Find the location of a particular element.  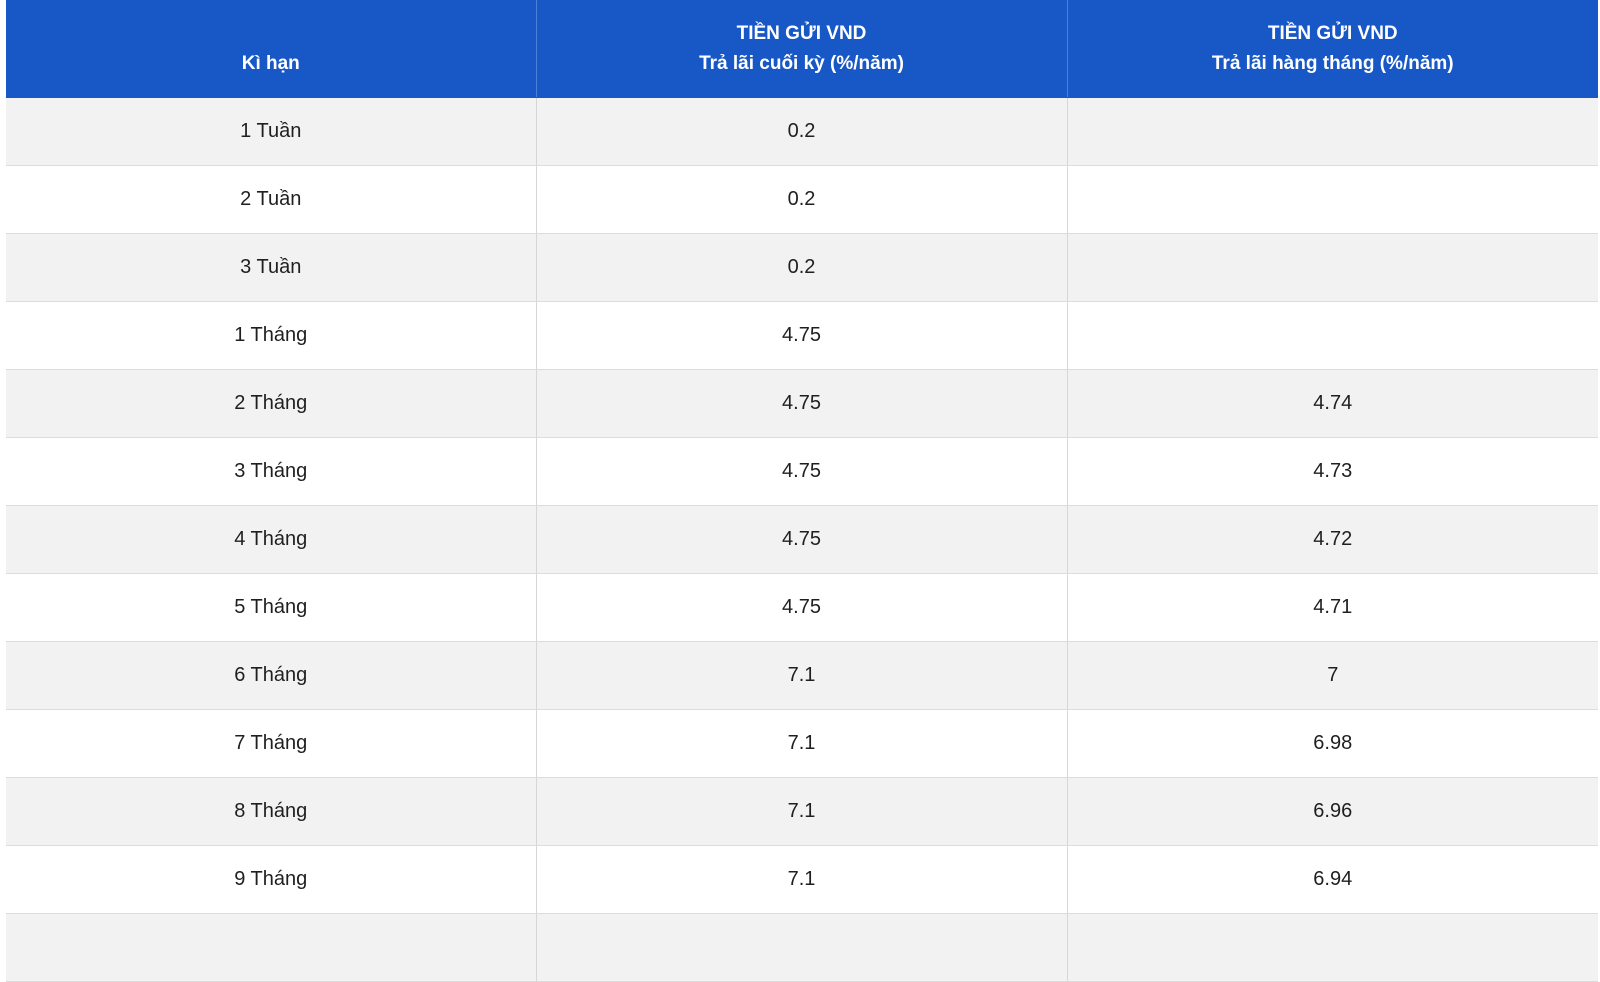

table-row: 6 Tháng 7.1 7 is located at coordinates (802, 675).